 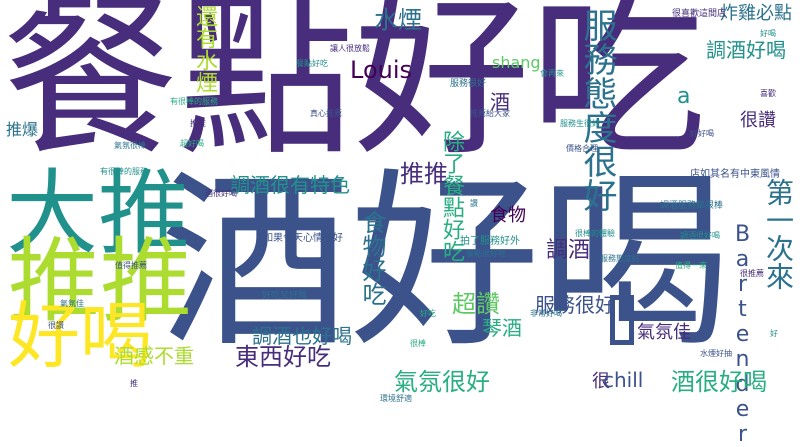 What do you see at coordinates (476, 304) in the screenshot?
I see `word-w-chaozan: 超讚` at bounding box center [476, 304].